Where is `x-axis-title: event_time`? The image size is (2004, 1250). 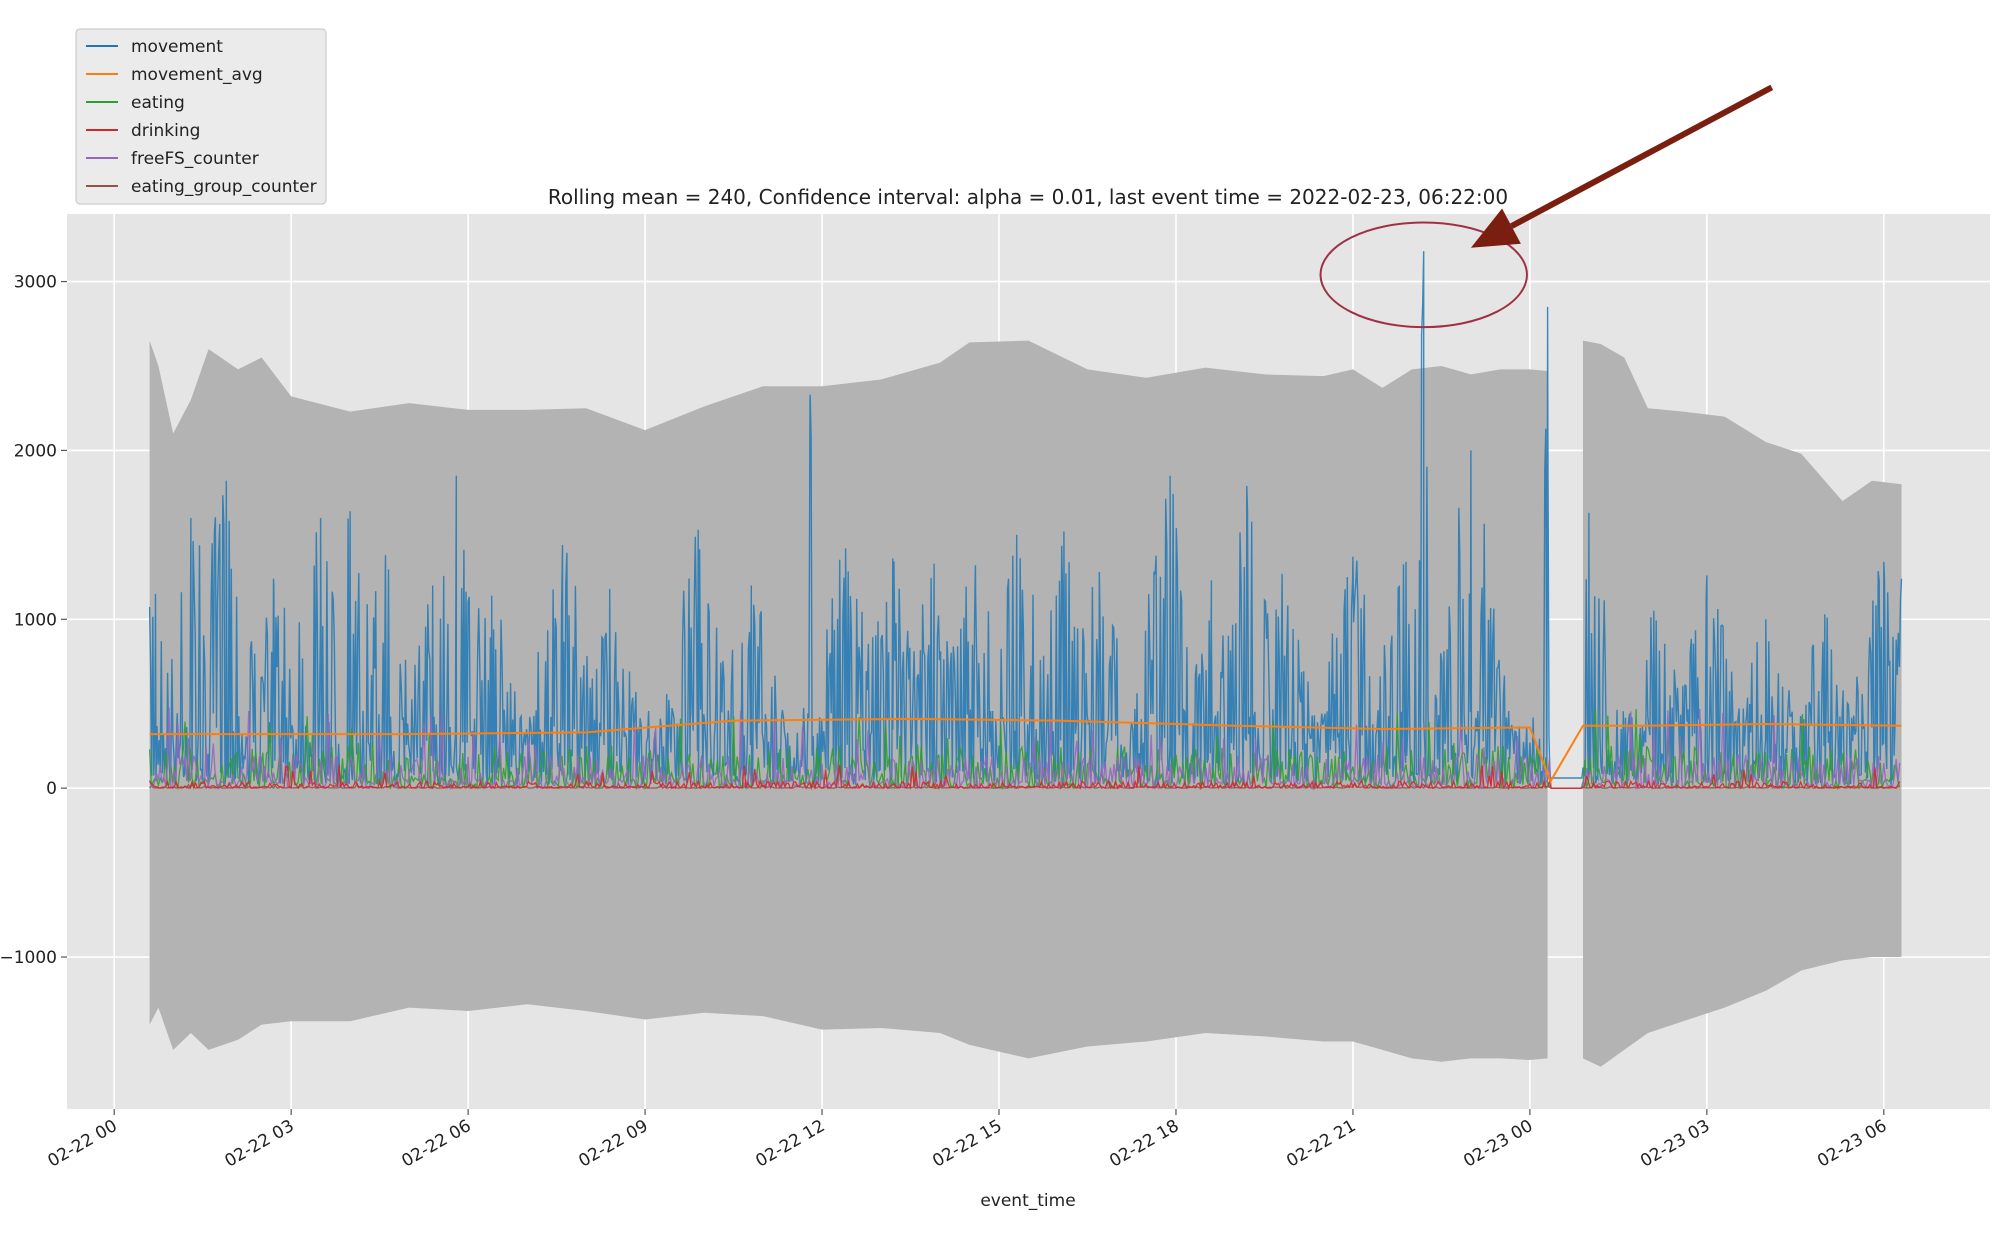 x-axis-title: event_time is located at coordinates (1027, 1201).